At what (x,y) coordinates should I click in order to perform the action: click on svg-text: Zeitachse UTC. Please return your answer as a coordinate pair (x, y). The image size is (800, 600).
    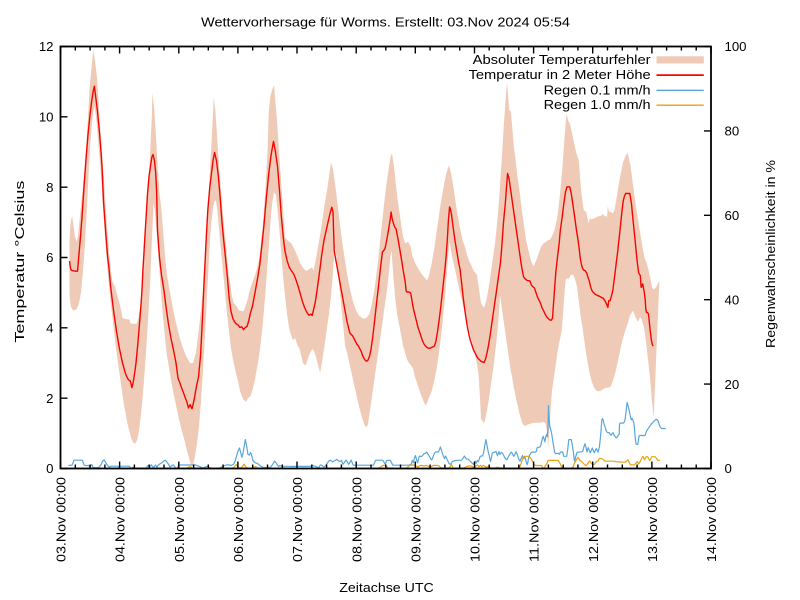
    Looking at the image, I should click on (386, 587).